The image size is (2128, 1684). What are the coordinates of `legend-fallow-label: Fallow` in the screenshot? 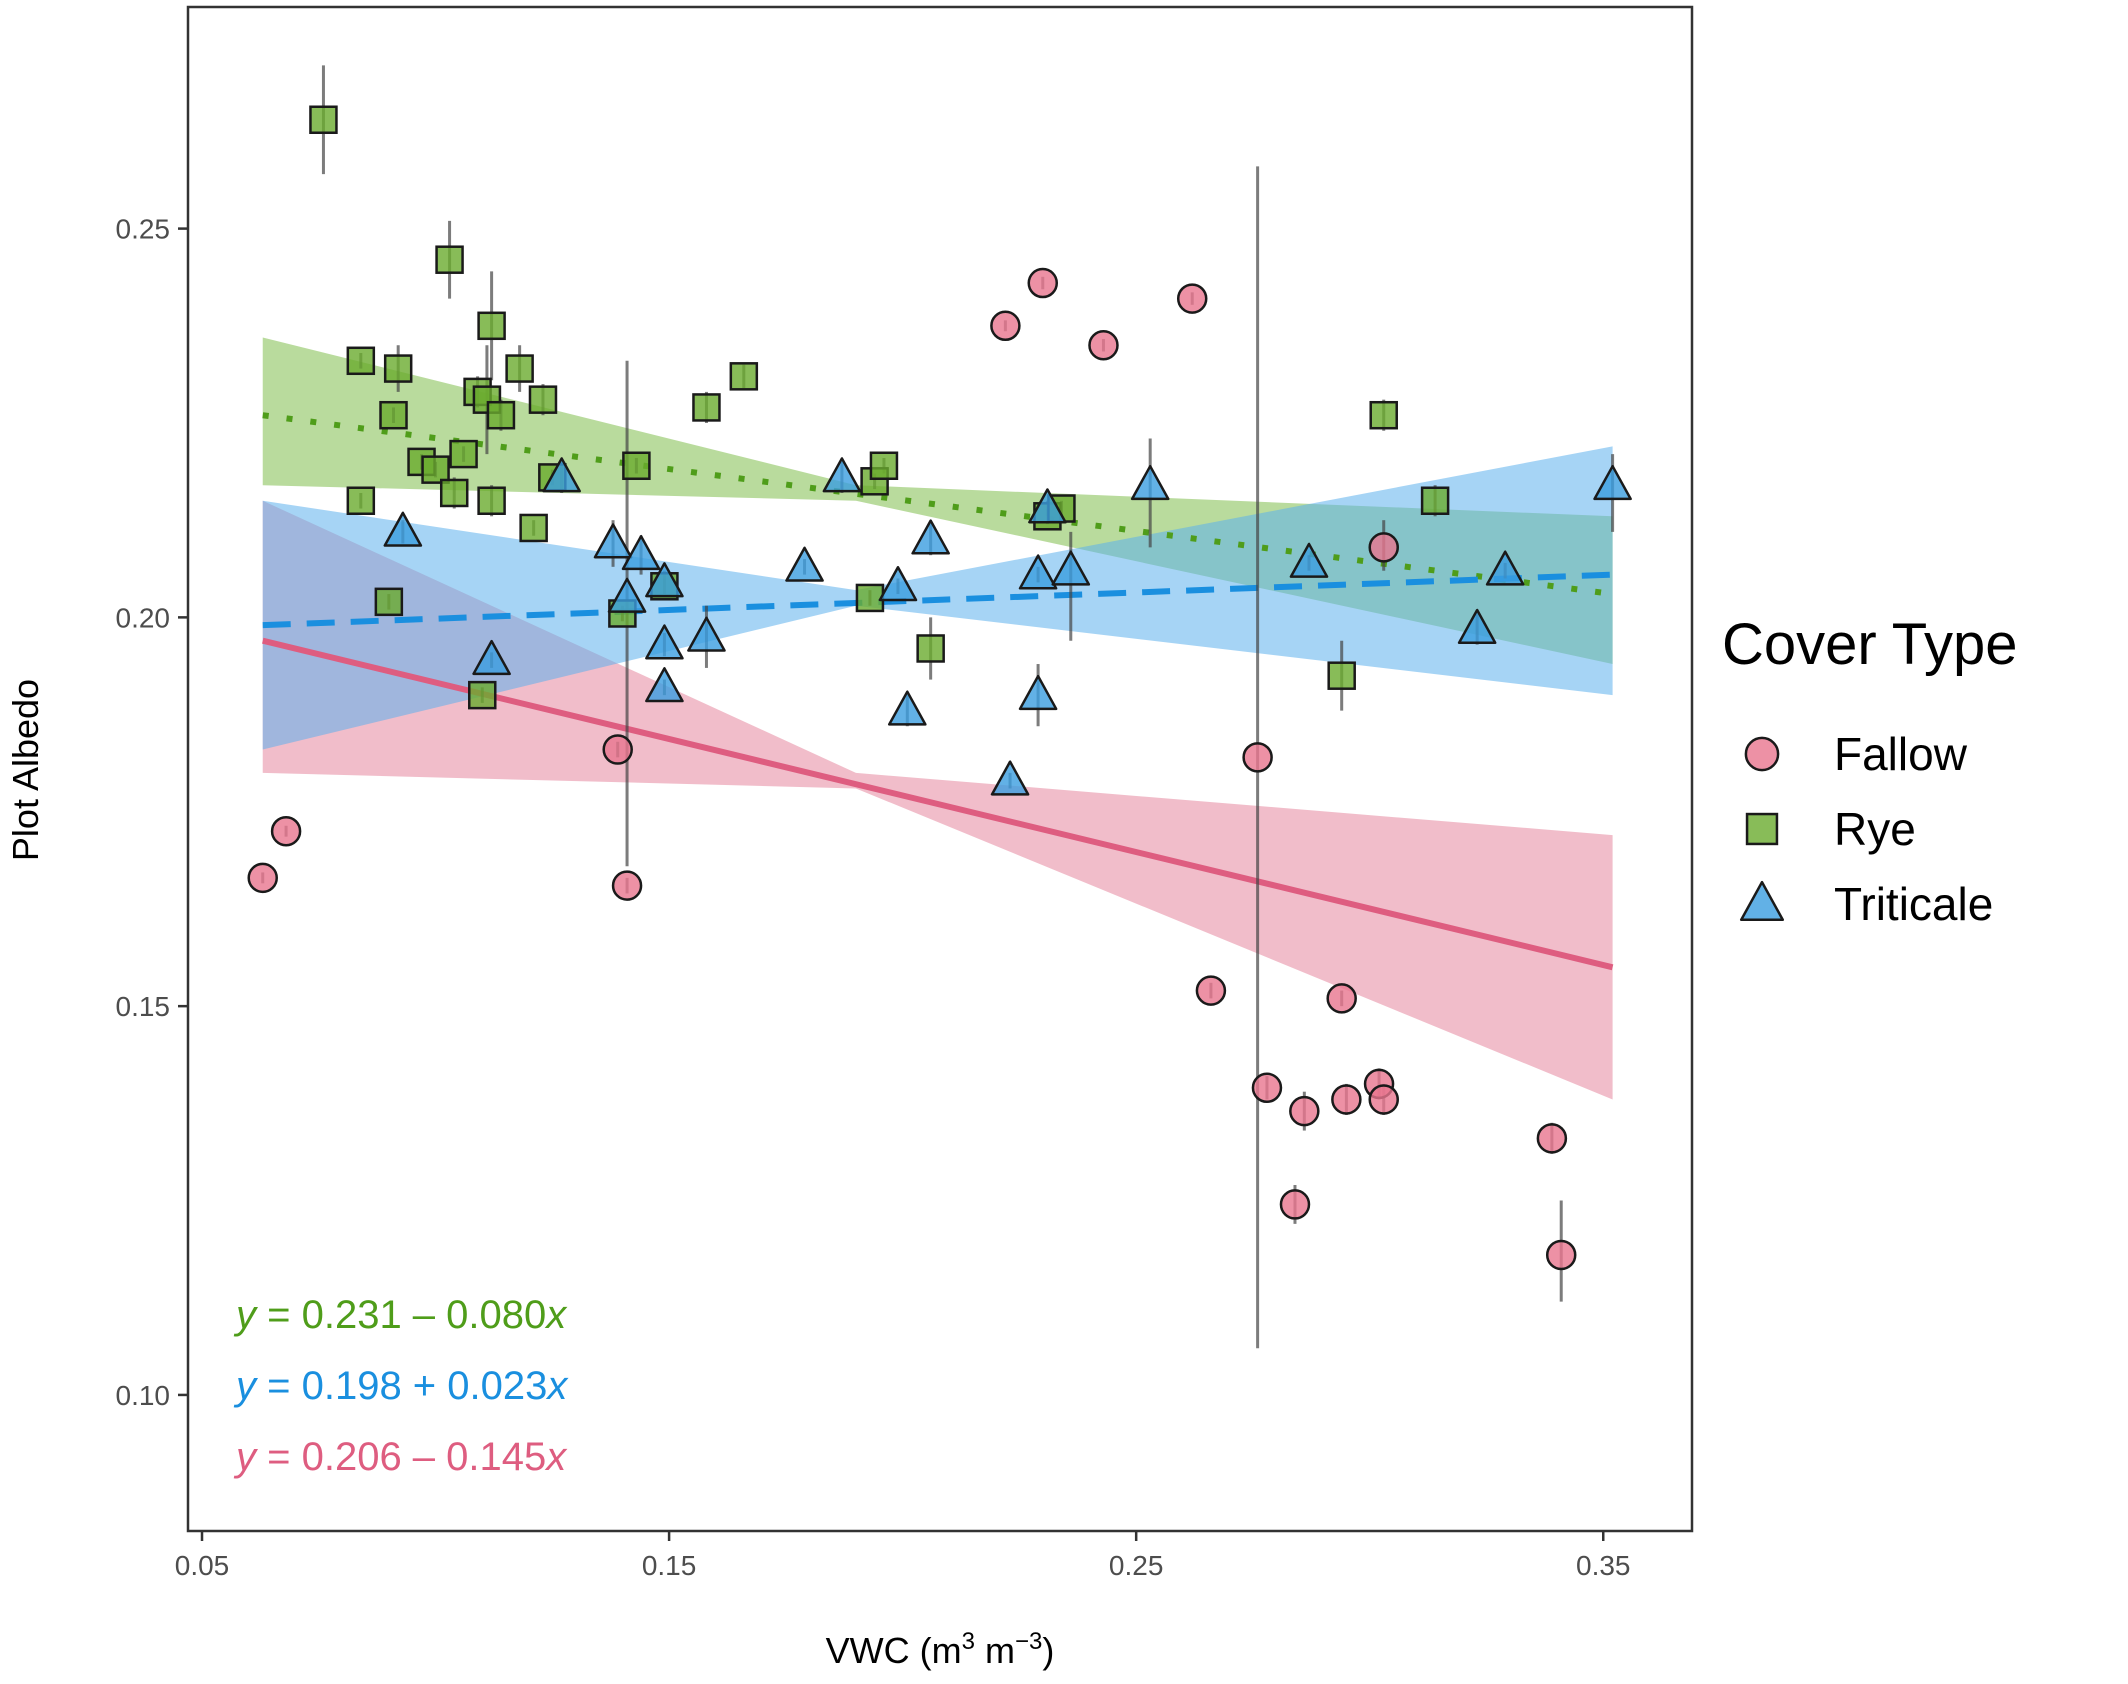 It's located at (1901, 754).